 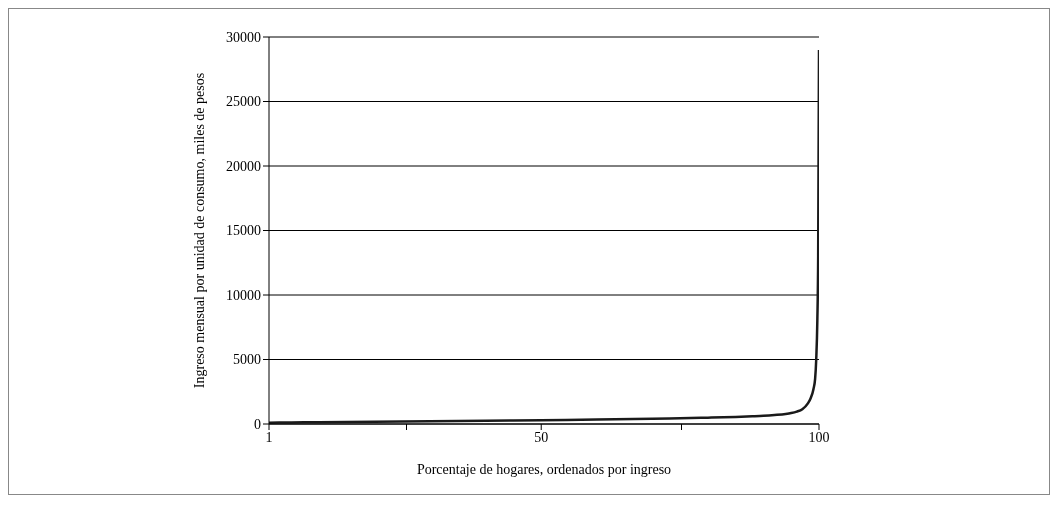 What do you see at coordinates (199, 230) in the screenshot?
I see `y-axis-title: Ingreso mensual por unidad de consumo, miles de pesos` at bounding box center [199, 230].